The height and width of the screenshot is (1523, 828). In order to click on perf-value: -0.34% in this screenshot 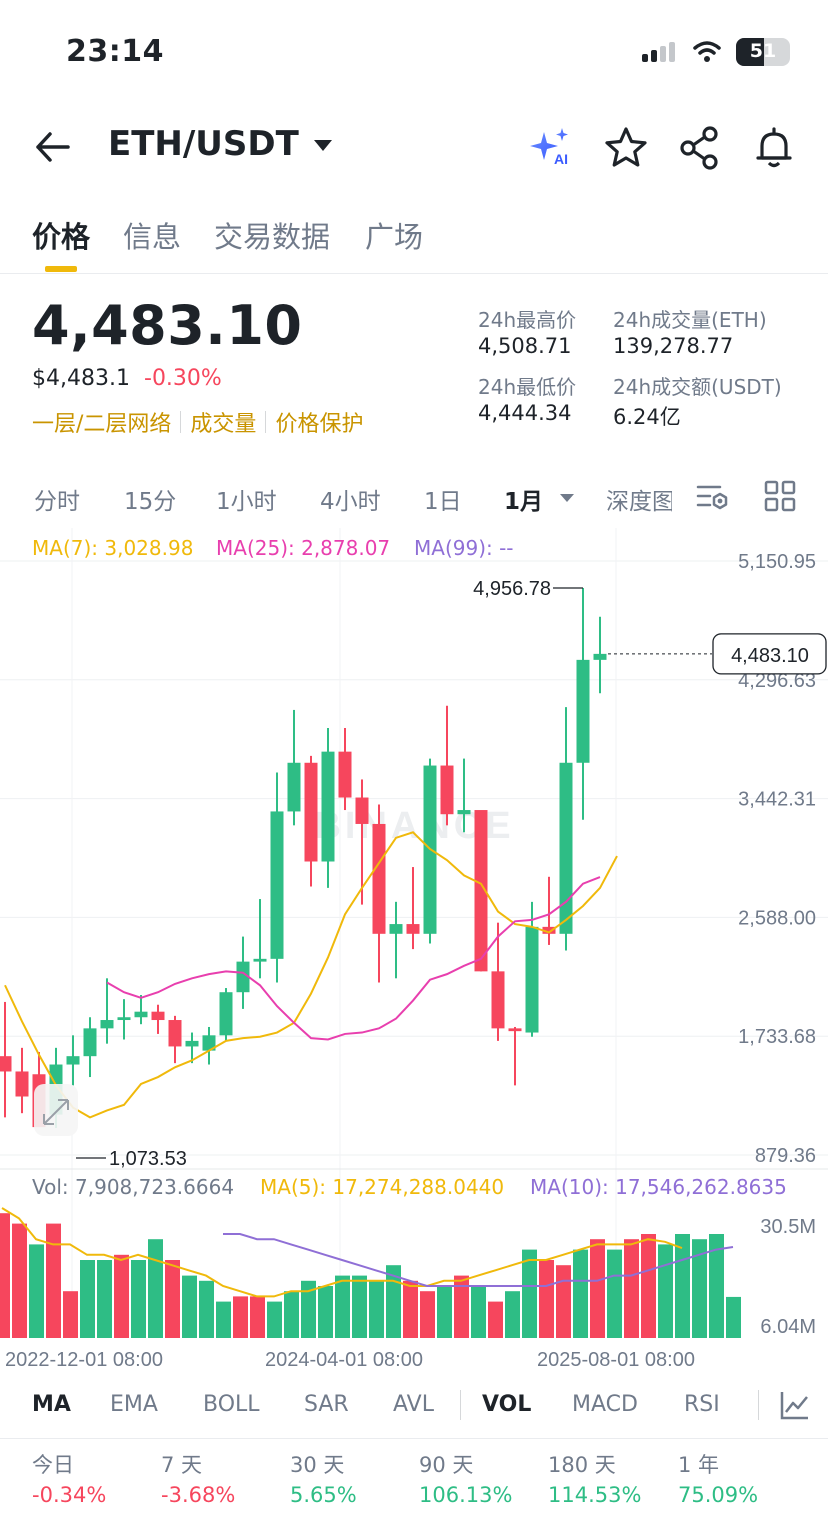, I will do `click(69, 1495)`.